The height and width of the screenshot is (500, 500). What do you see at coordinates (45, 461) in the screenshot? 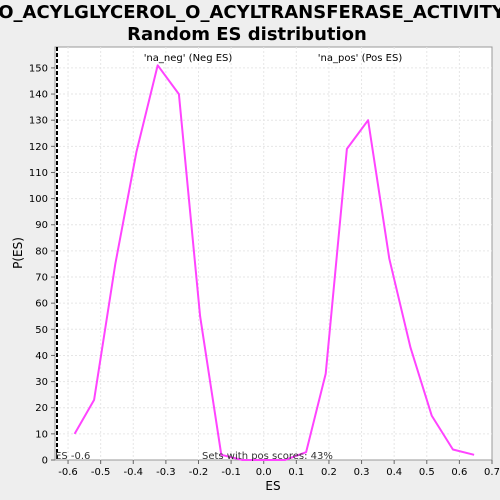
I see `y-tick-label: 0` at bounding box center [45, 461].